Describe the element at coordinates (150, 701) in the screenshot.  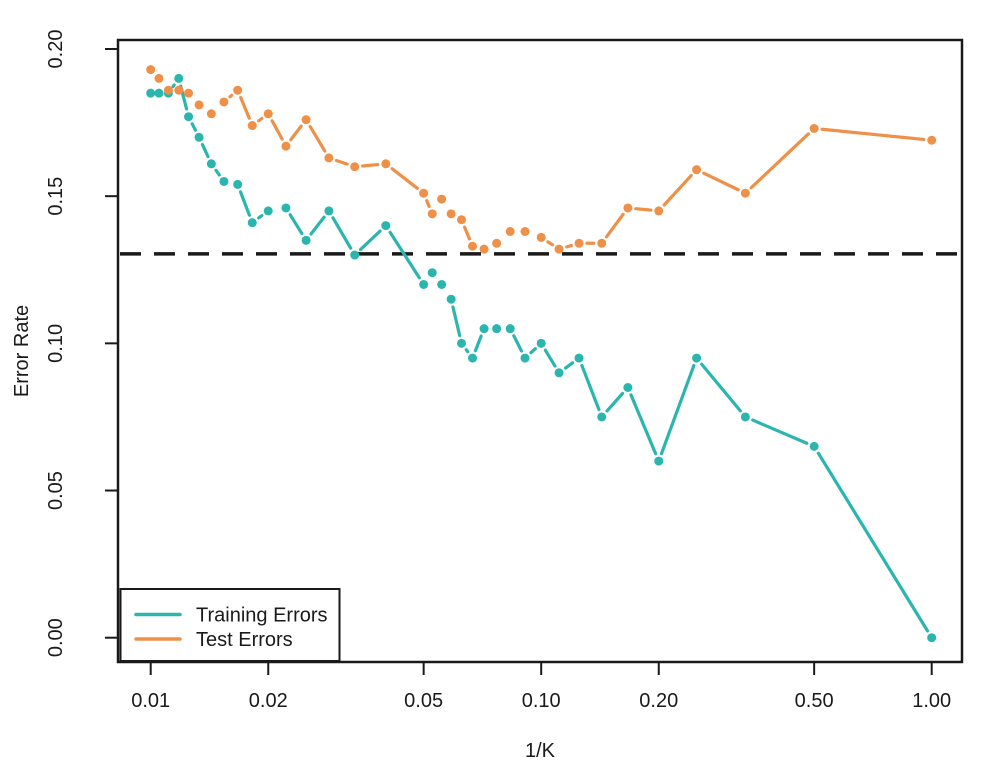
I see `x-tick-label: 0.01` at that location.